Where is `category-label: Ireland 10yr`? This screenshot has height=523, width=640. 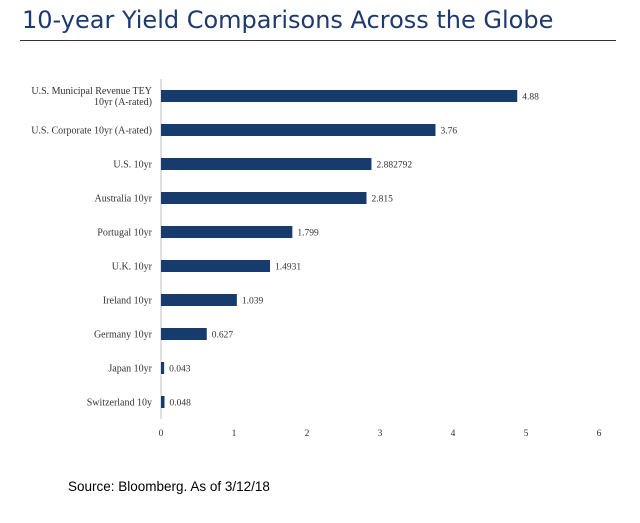 category-label: Ireland 10yr is located at coordinates (128, 301).